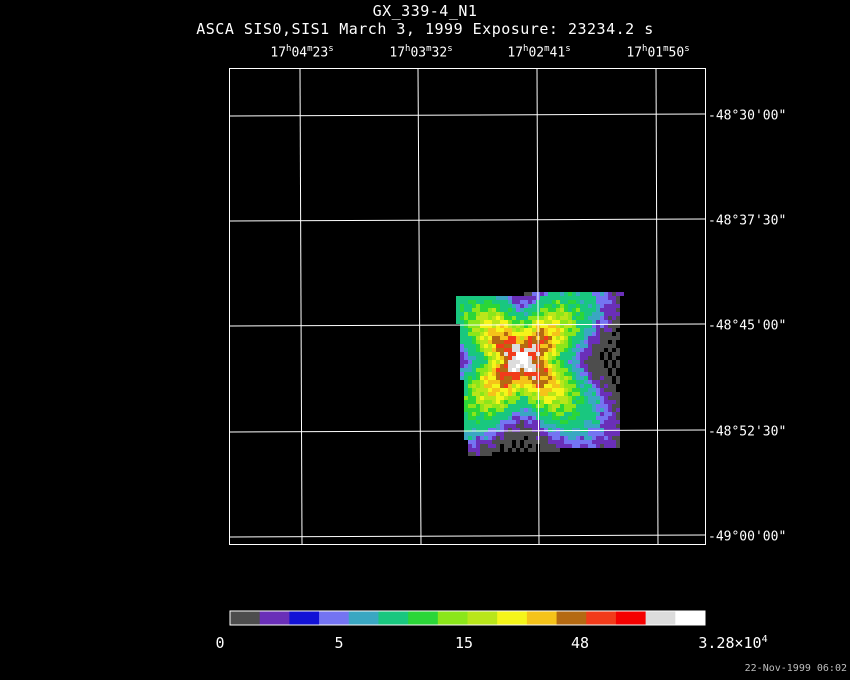 The image size is (850, 680). I want to click on colorbar-label: 0, so click(220, 643).